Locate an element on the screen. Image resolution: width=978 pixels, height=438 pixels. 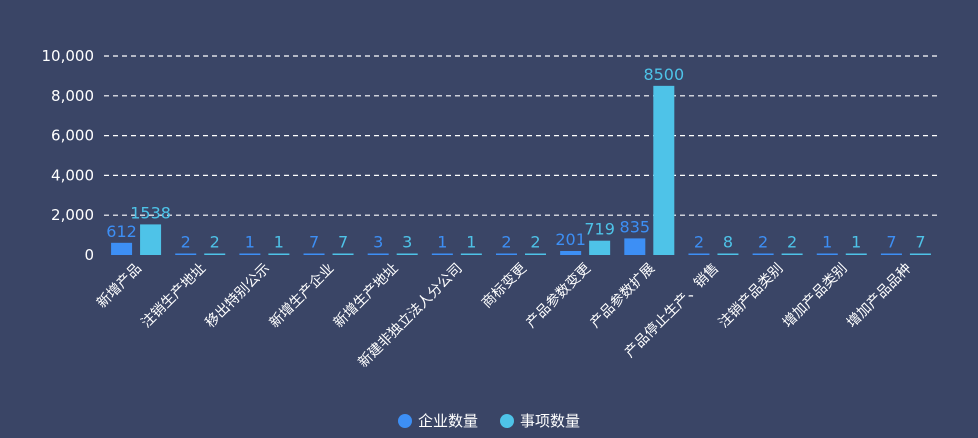
legend-label-series-1: 企业数量 is located at coordinates (447, 421).